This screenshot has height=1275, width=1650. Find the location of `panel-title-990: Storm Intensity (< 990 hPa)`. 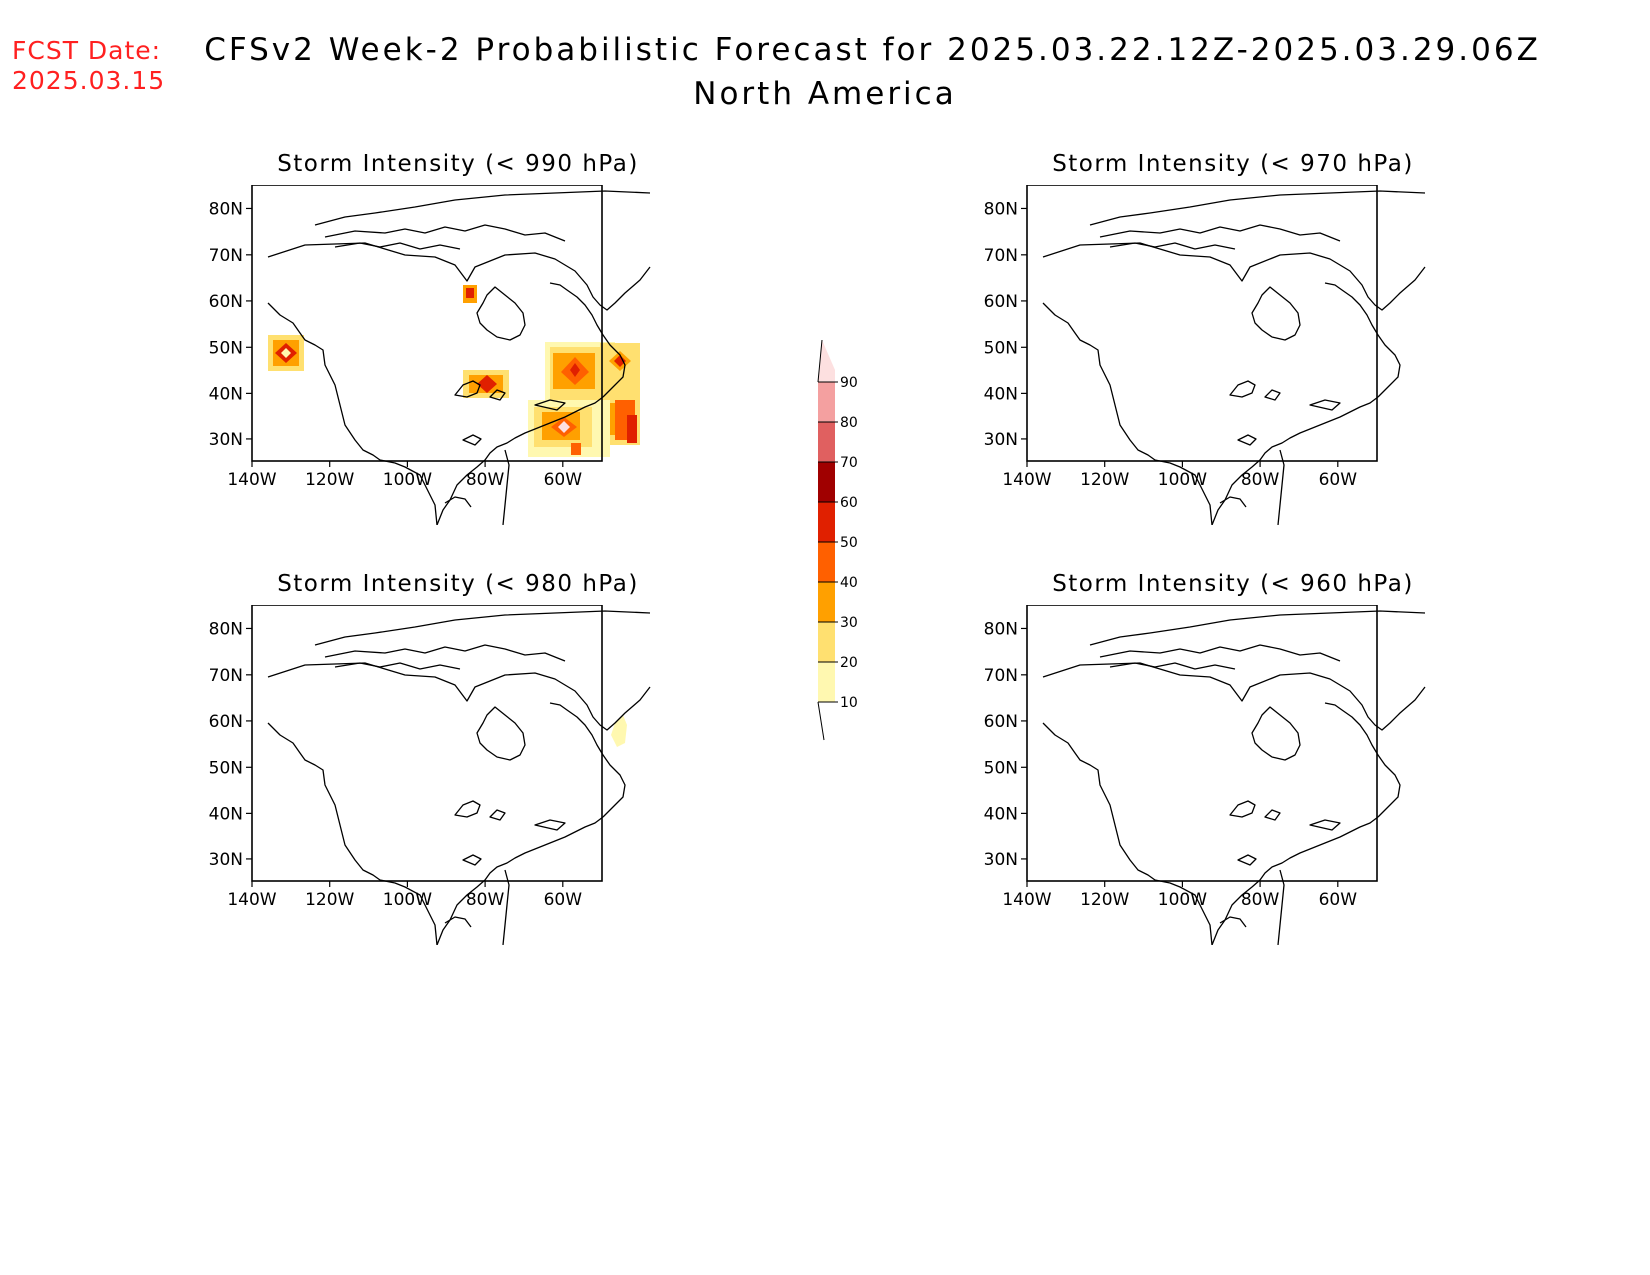

panel-title-990: Storm Intensity (< 990 hPa) is located at coordinates (458, 164).